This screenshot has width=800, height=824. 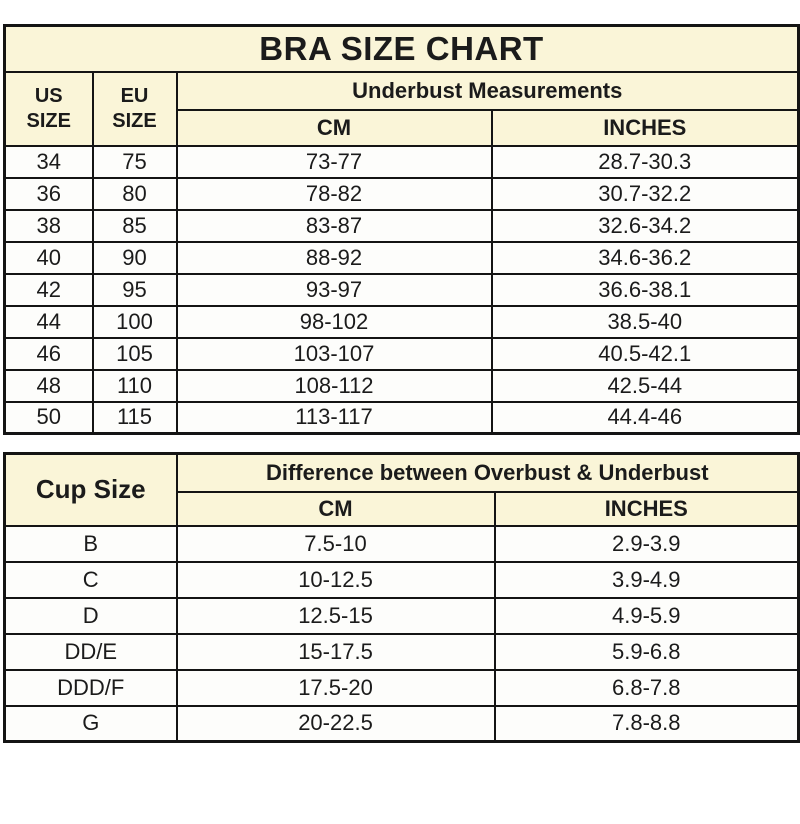 What do you see at coordinates (487, 90) in the screenshot?
I see `underbust-group-header: Underbust Measurements` at bounding box center [487, 90].